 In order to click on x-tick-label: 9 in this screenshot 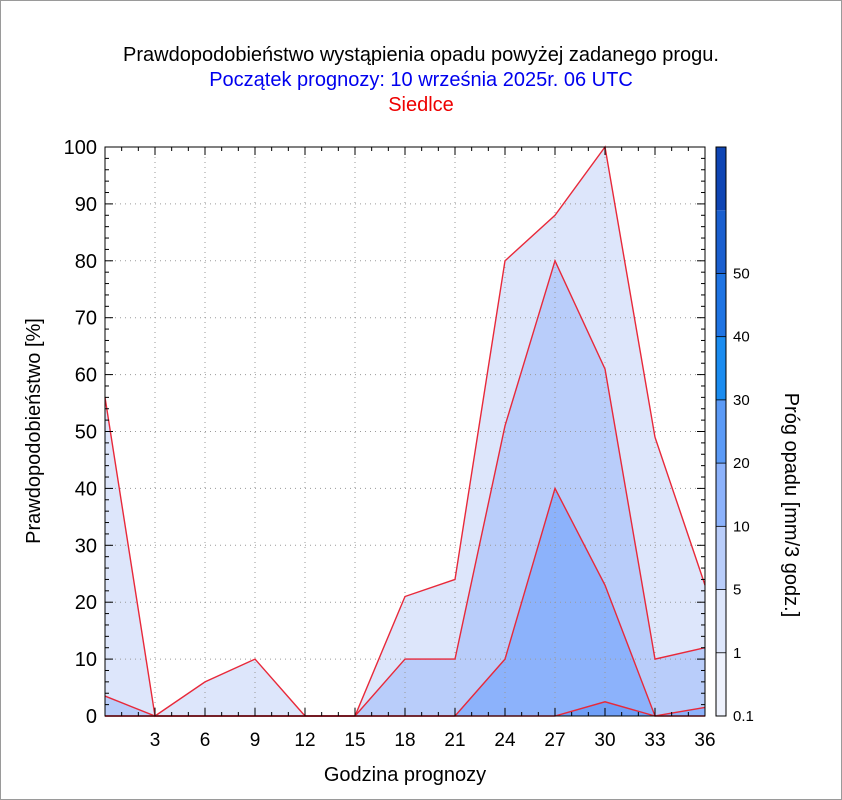, I will do `click(255, 740)`.